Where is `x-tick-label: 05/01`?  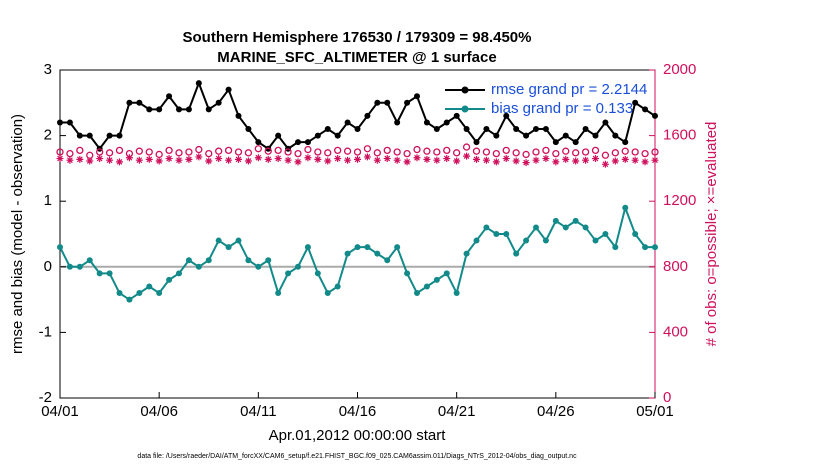
x-tick-label: 05/01 is located at coordinates (655, 411).